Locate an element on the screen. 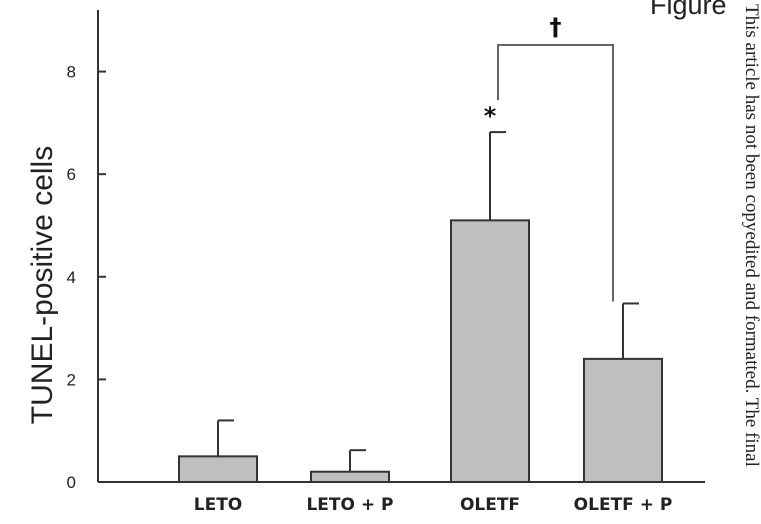 The width and height of the screenshot is (761, 524). annotations: *† is located at coordinates (549, 157).